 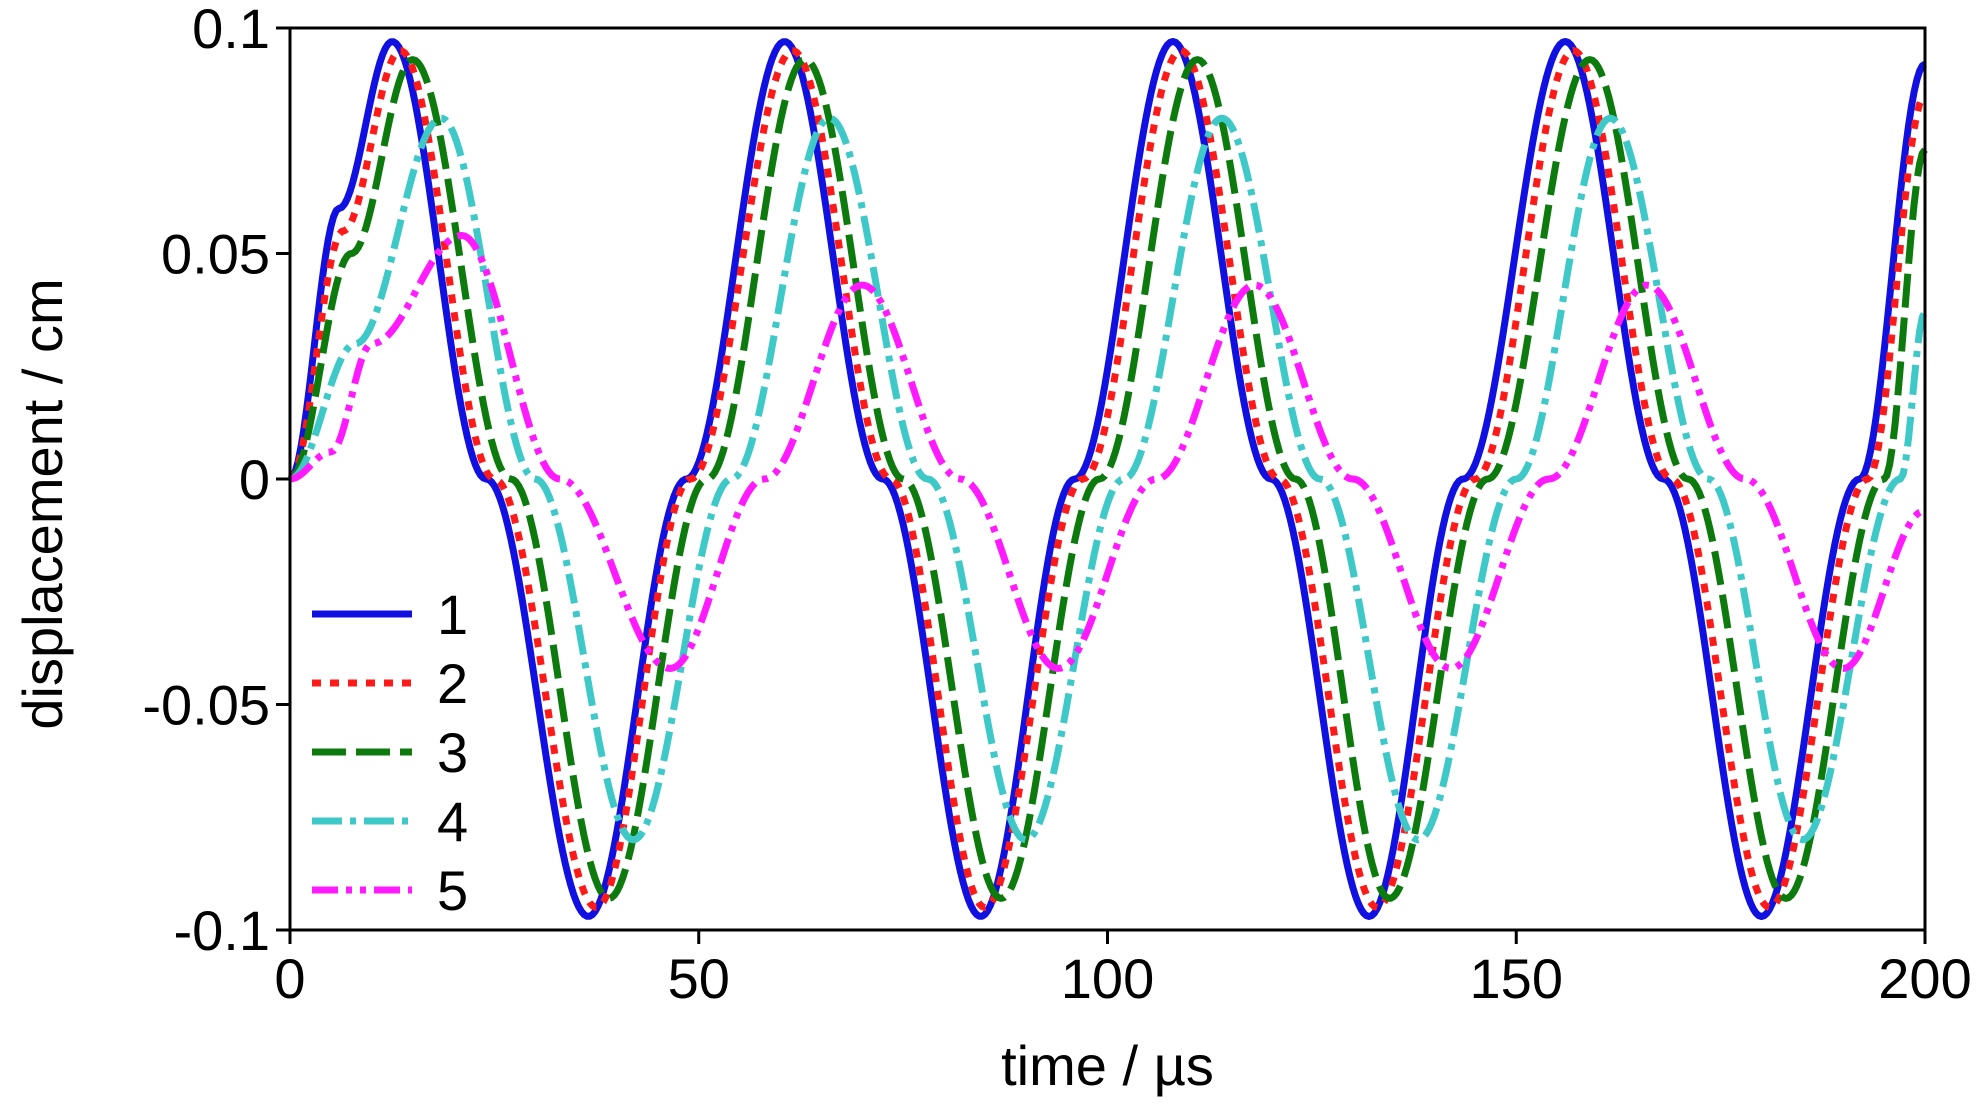 What do you see at coordinates (289, 978) in the screenshot?
I see `x-tick-label: 0` at bounding box center [289, 978].